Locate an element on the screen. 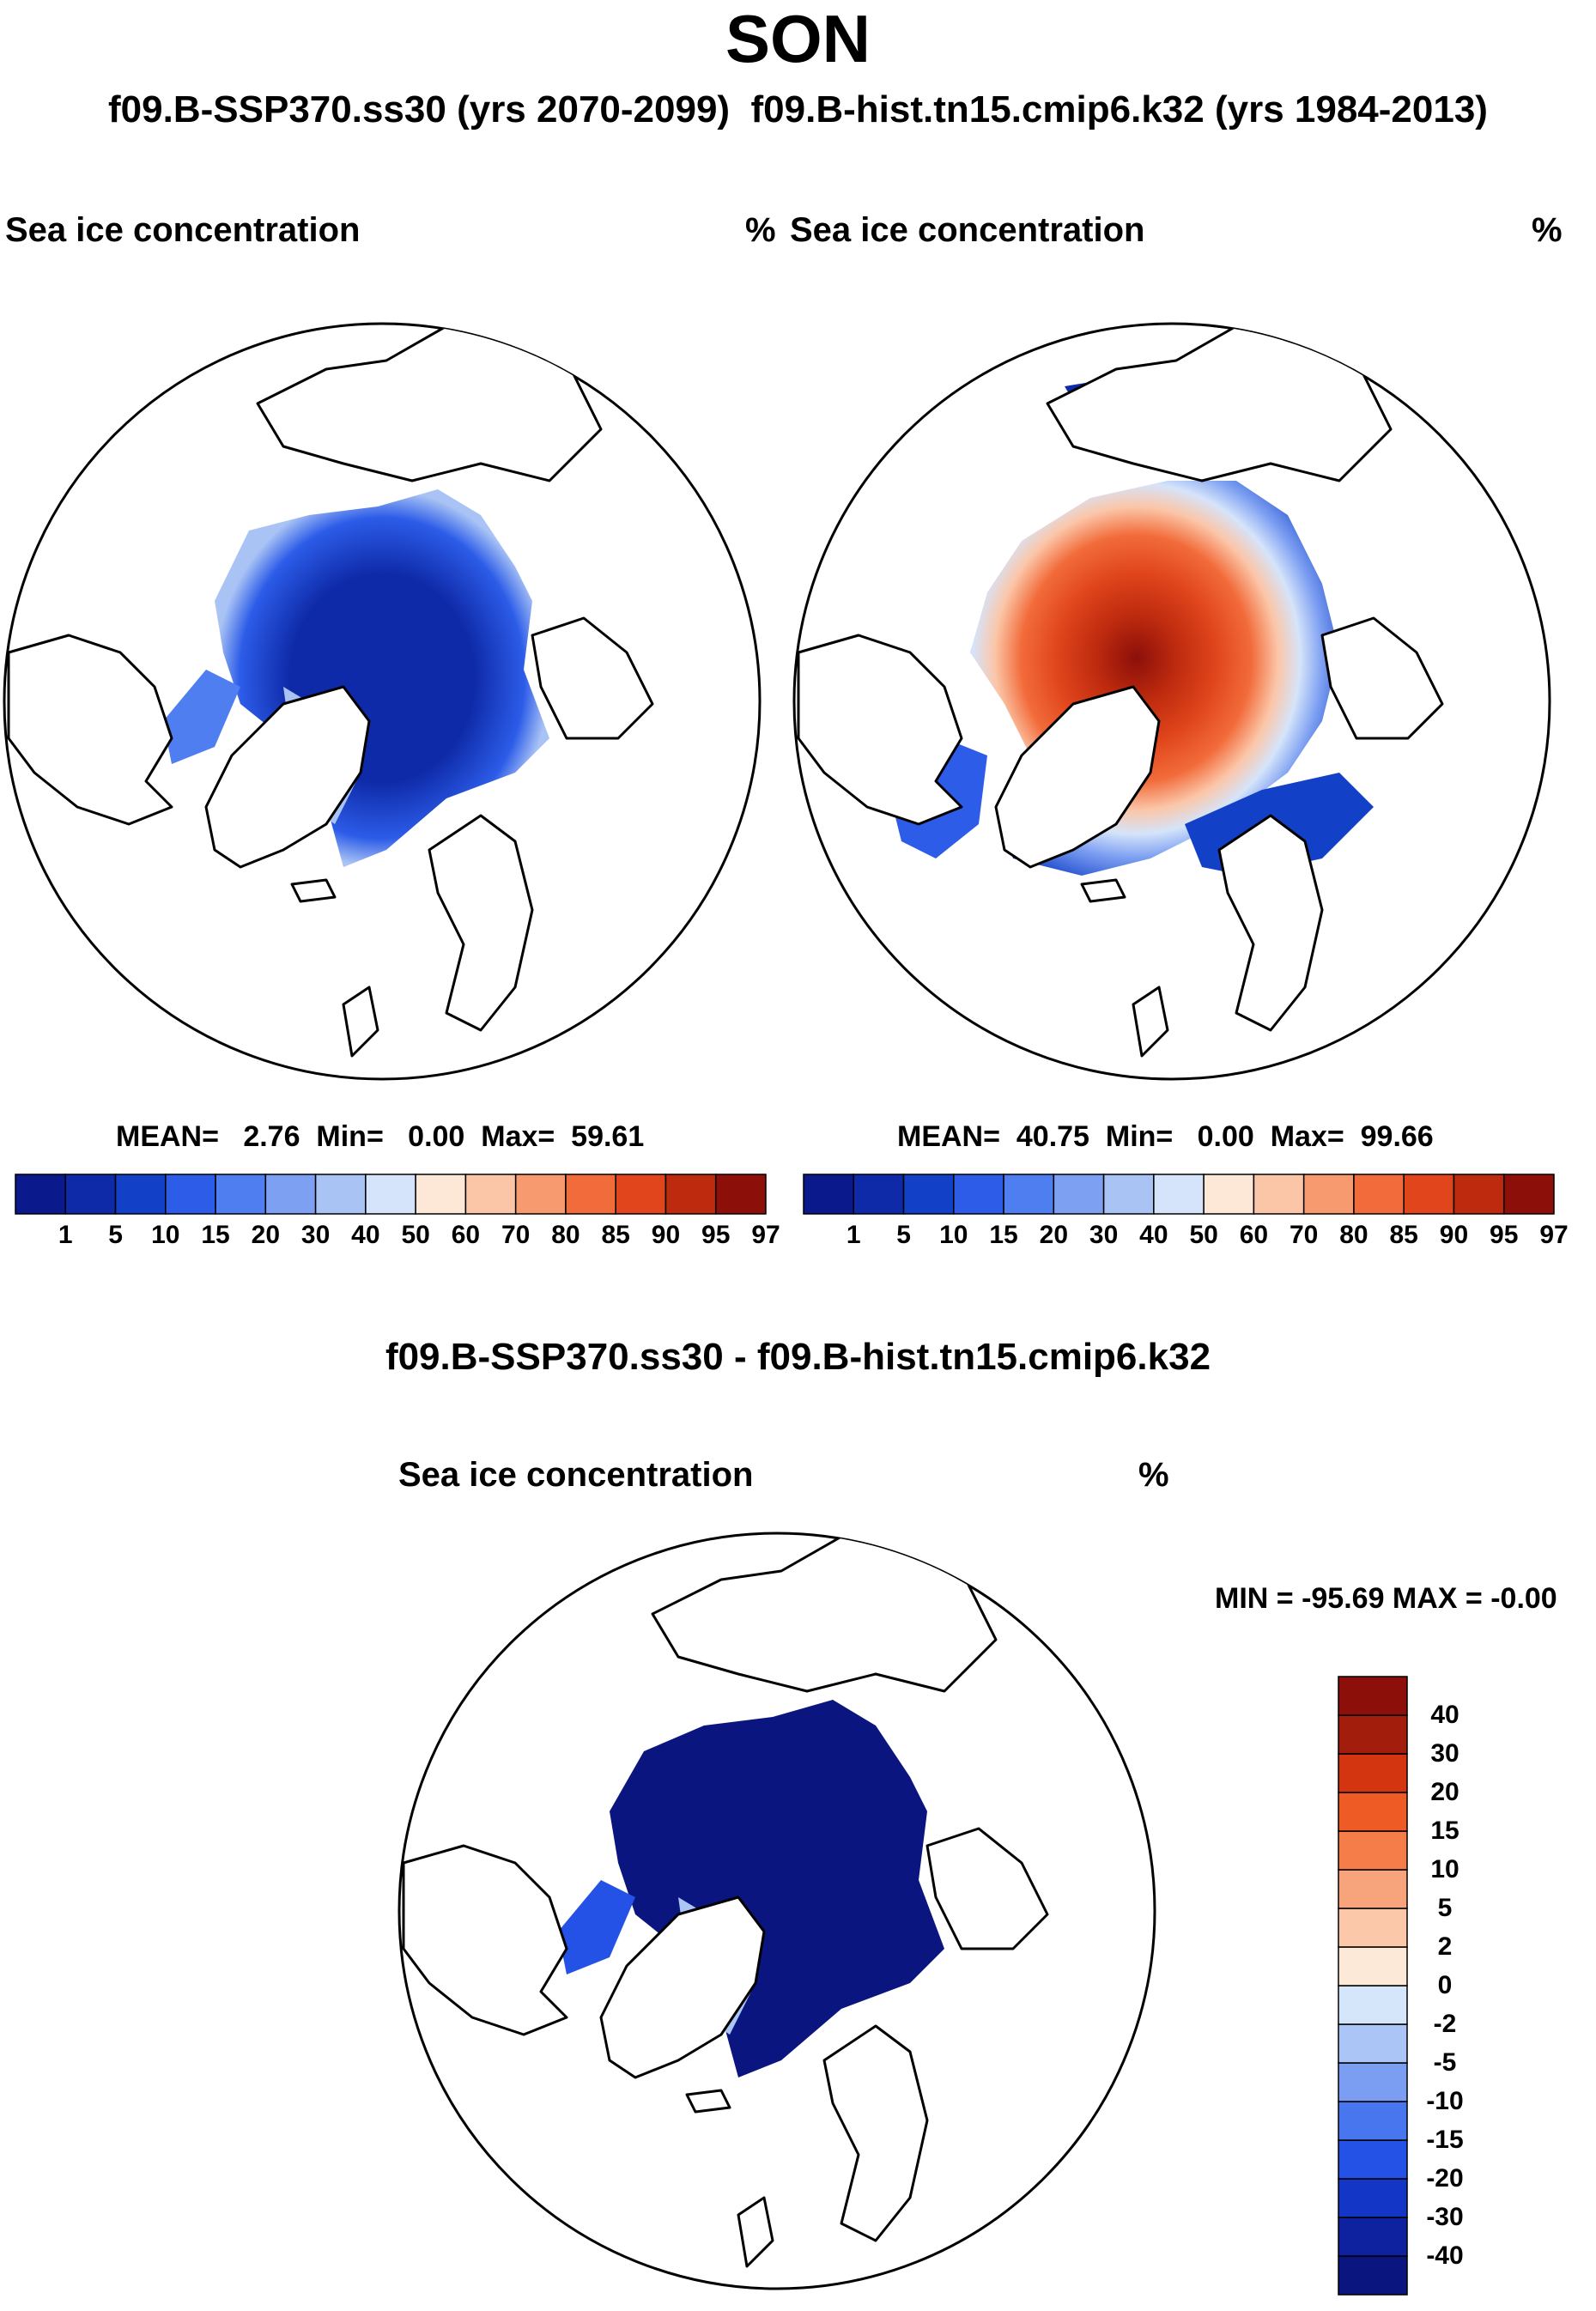 This screenshot has height=2311, width=1596. right-colorbar-tick: 60 is located at coordinates (1254, 1235).